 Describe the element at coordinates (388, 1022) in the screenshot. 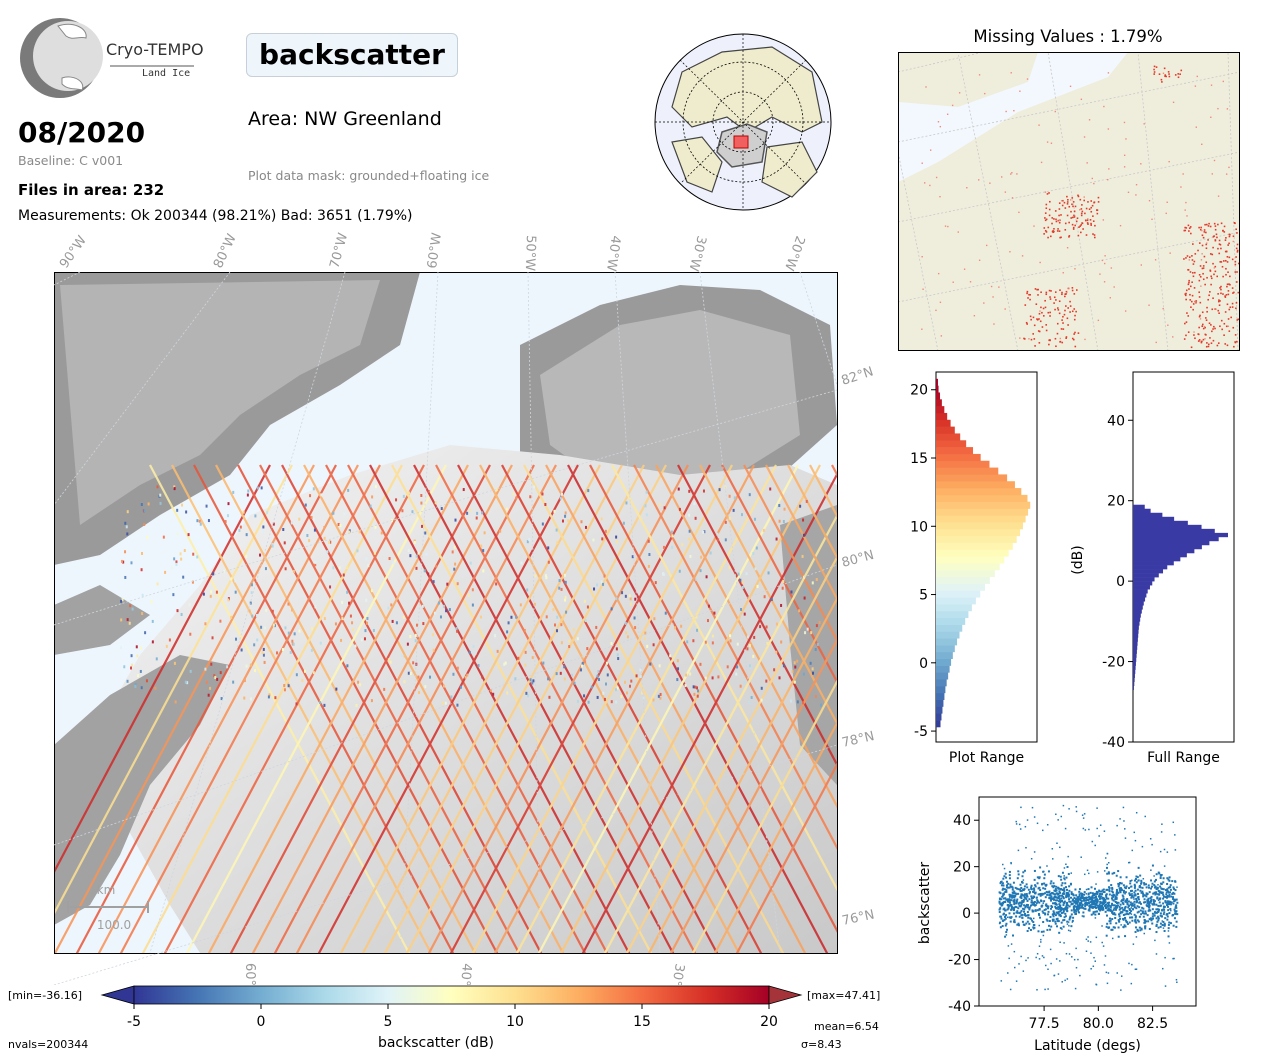

I see `colorbar-tick-label: 5` at that location.